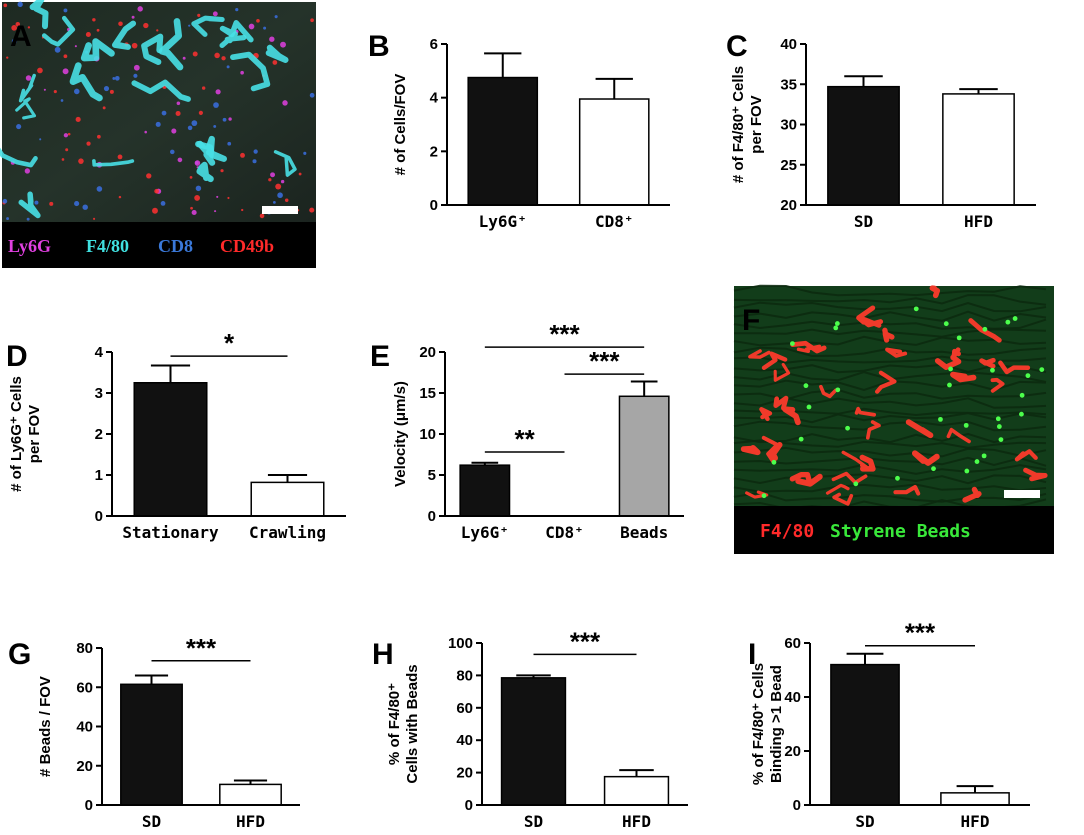 This screenshot has width=1084, height=835. I want to click on y-tick-label-g-2: 40, so click(84, 727).